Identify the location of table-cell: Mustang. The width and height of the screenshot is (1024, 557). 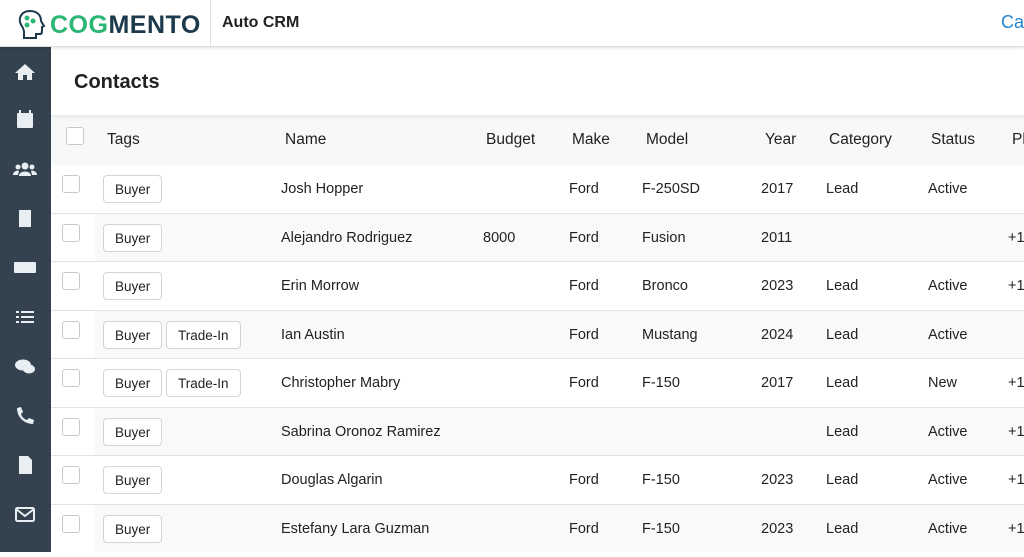
(670, 334).